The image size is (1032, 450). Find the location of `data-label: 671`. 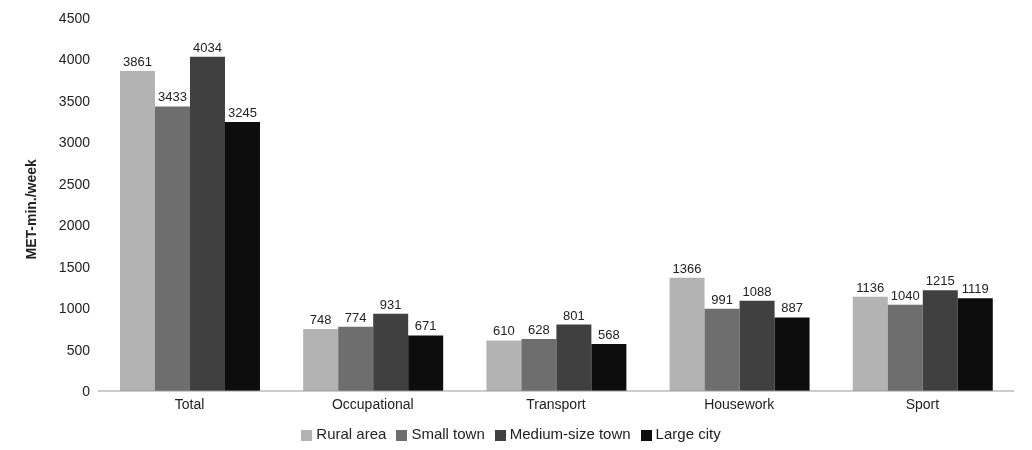

data-label: 671 is located at coordinates (425, 326).